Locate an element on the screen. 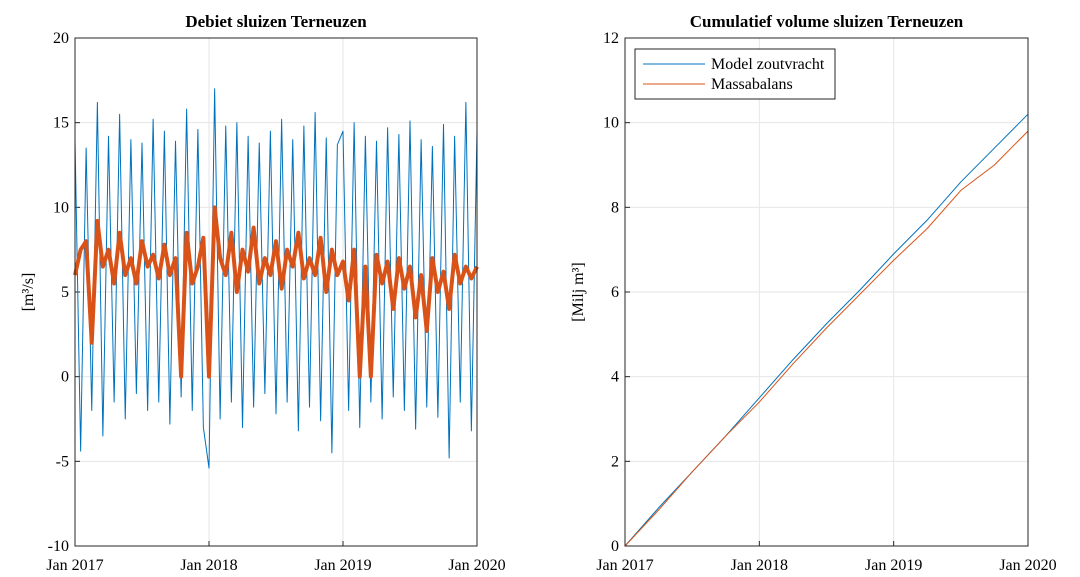 The height and width of the screenshot is (577, 1080). data-line is located at coordinates (276, 292).